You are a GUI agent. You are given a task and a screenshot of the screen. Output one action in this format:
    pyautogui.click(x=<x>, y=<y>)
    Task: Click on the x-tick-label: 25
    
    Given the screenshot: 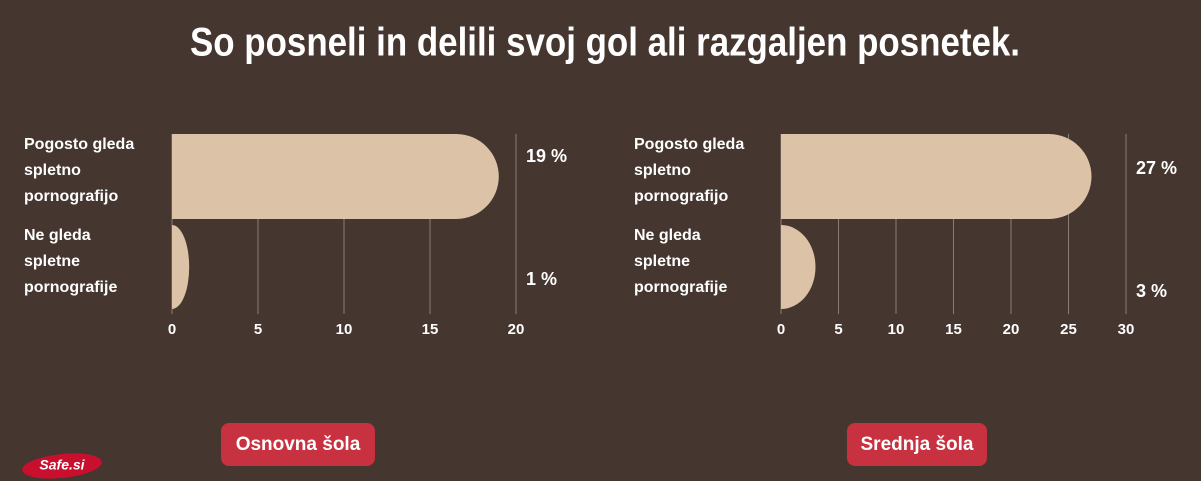 What is the action you would take?
    pyautogui.click(x=1068, y=329)
    